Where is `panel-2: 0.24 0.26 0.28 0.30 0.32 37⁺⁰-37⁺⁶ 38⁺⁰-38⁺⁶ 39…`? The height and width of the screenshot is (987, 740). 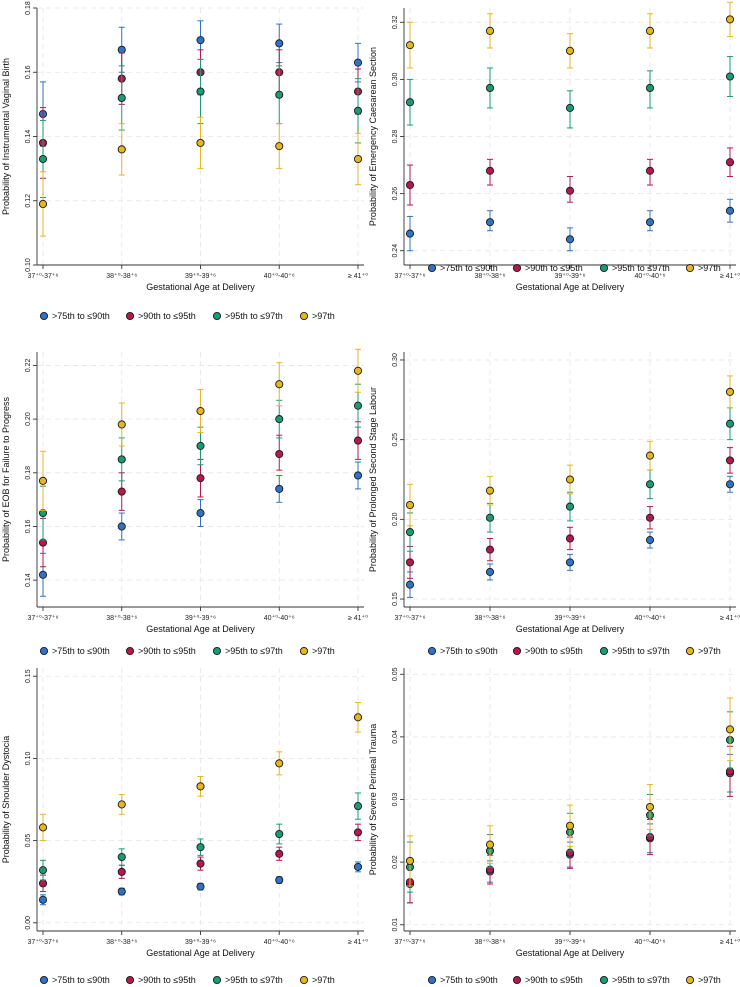 panel-2: 0.24 0.26 0.28 0.30 0.32 37⁺⁰-37⁺⁶ 38⁺⁰-38⁺⁶ 39… is located at coordinates (554, 146).